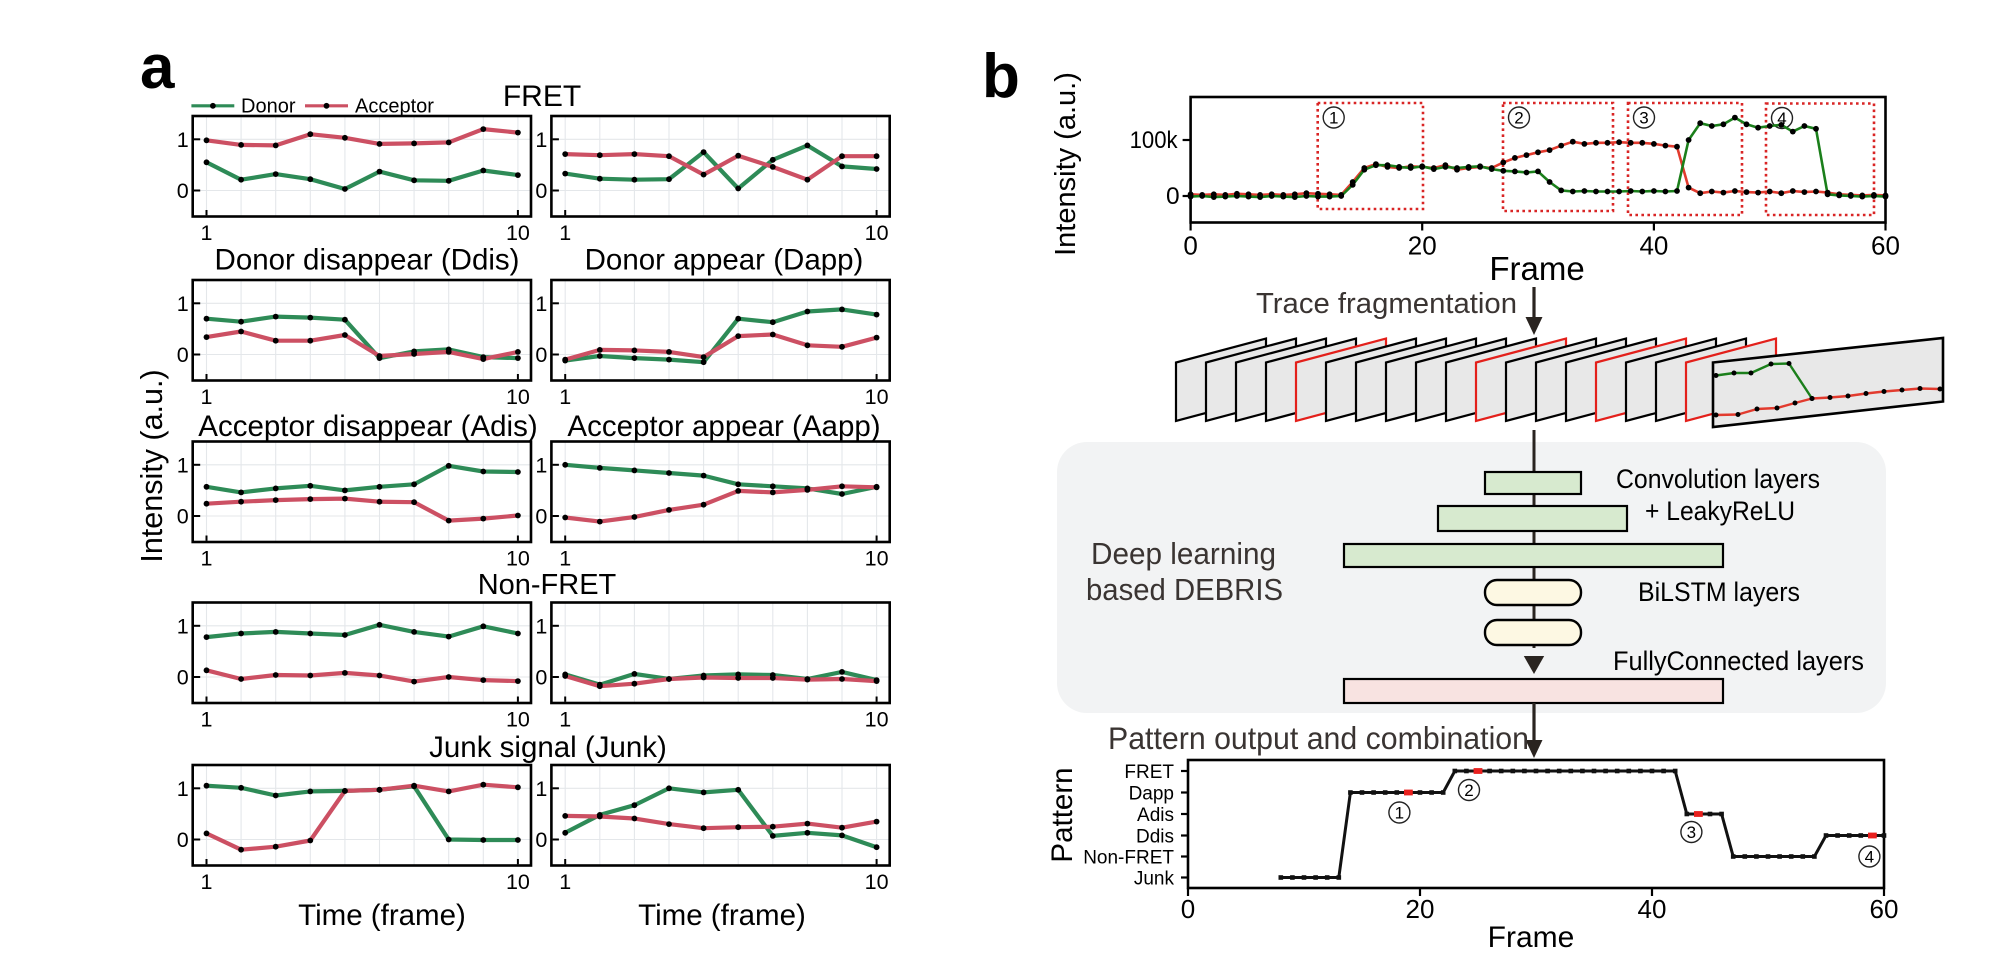  I want to click on svg-text: a, so click(157, 67).